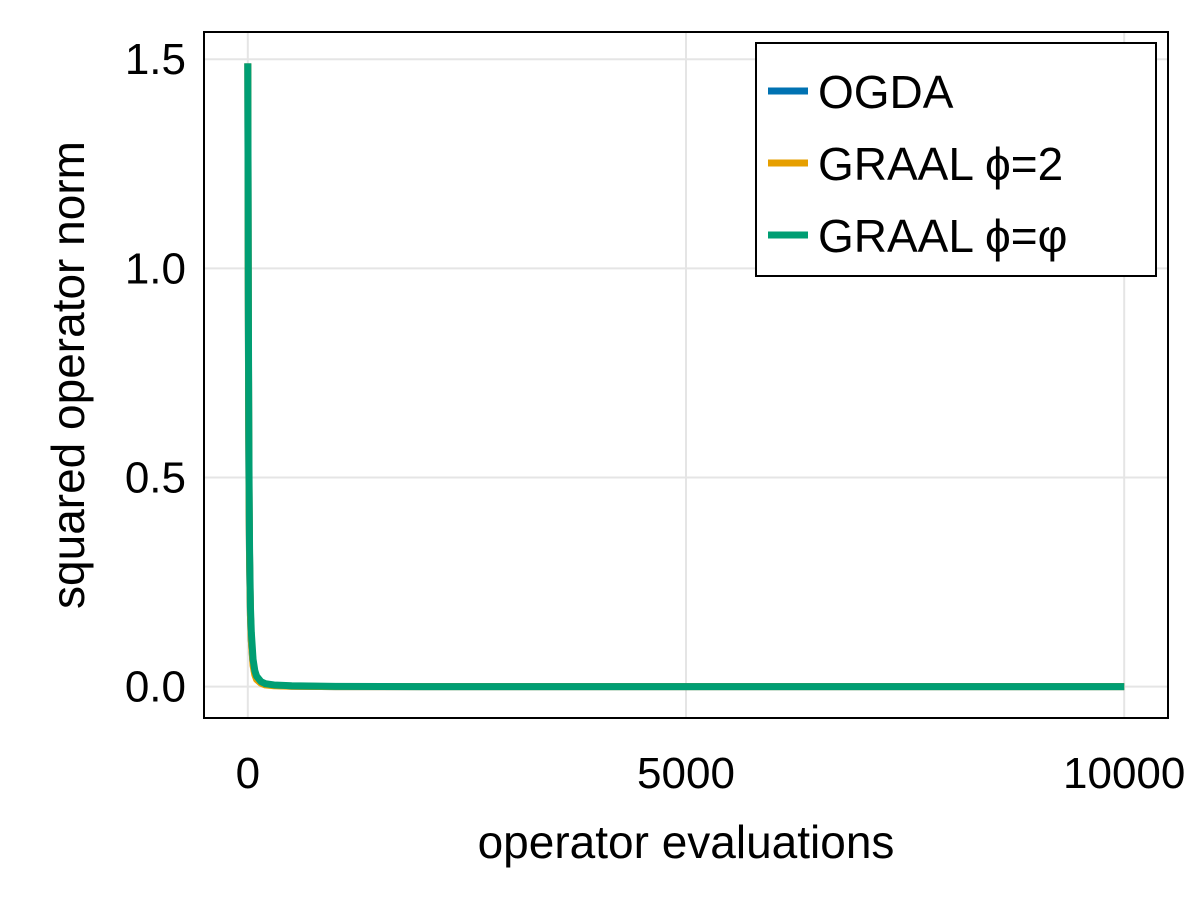 This screenshot has height=900, width=1200. What do you see at coordinates (940, 164) in the screenshot?
I see `legend-label-2: GRAAL ϕ=2` at bounding box center [940, 164].